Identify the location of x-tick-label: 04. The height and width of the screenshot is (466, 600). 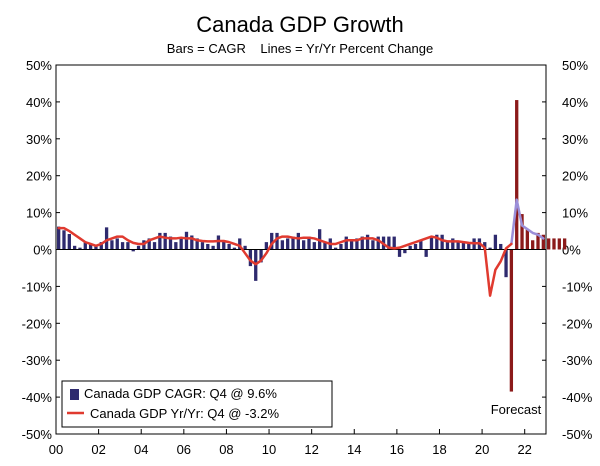
(141, 449).